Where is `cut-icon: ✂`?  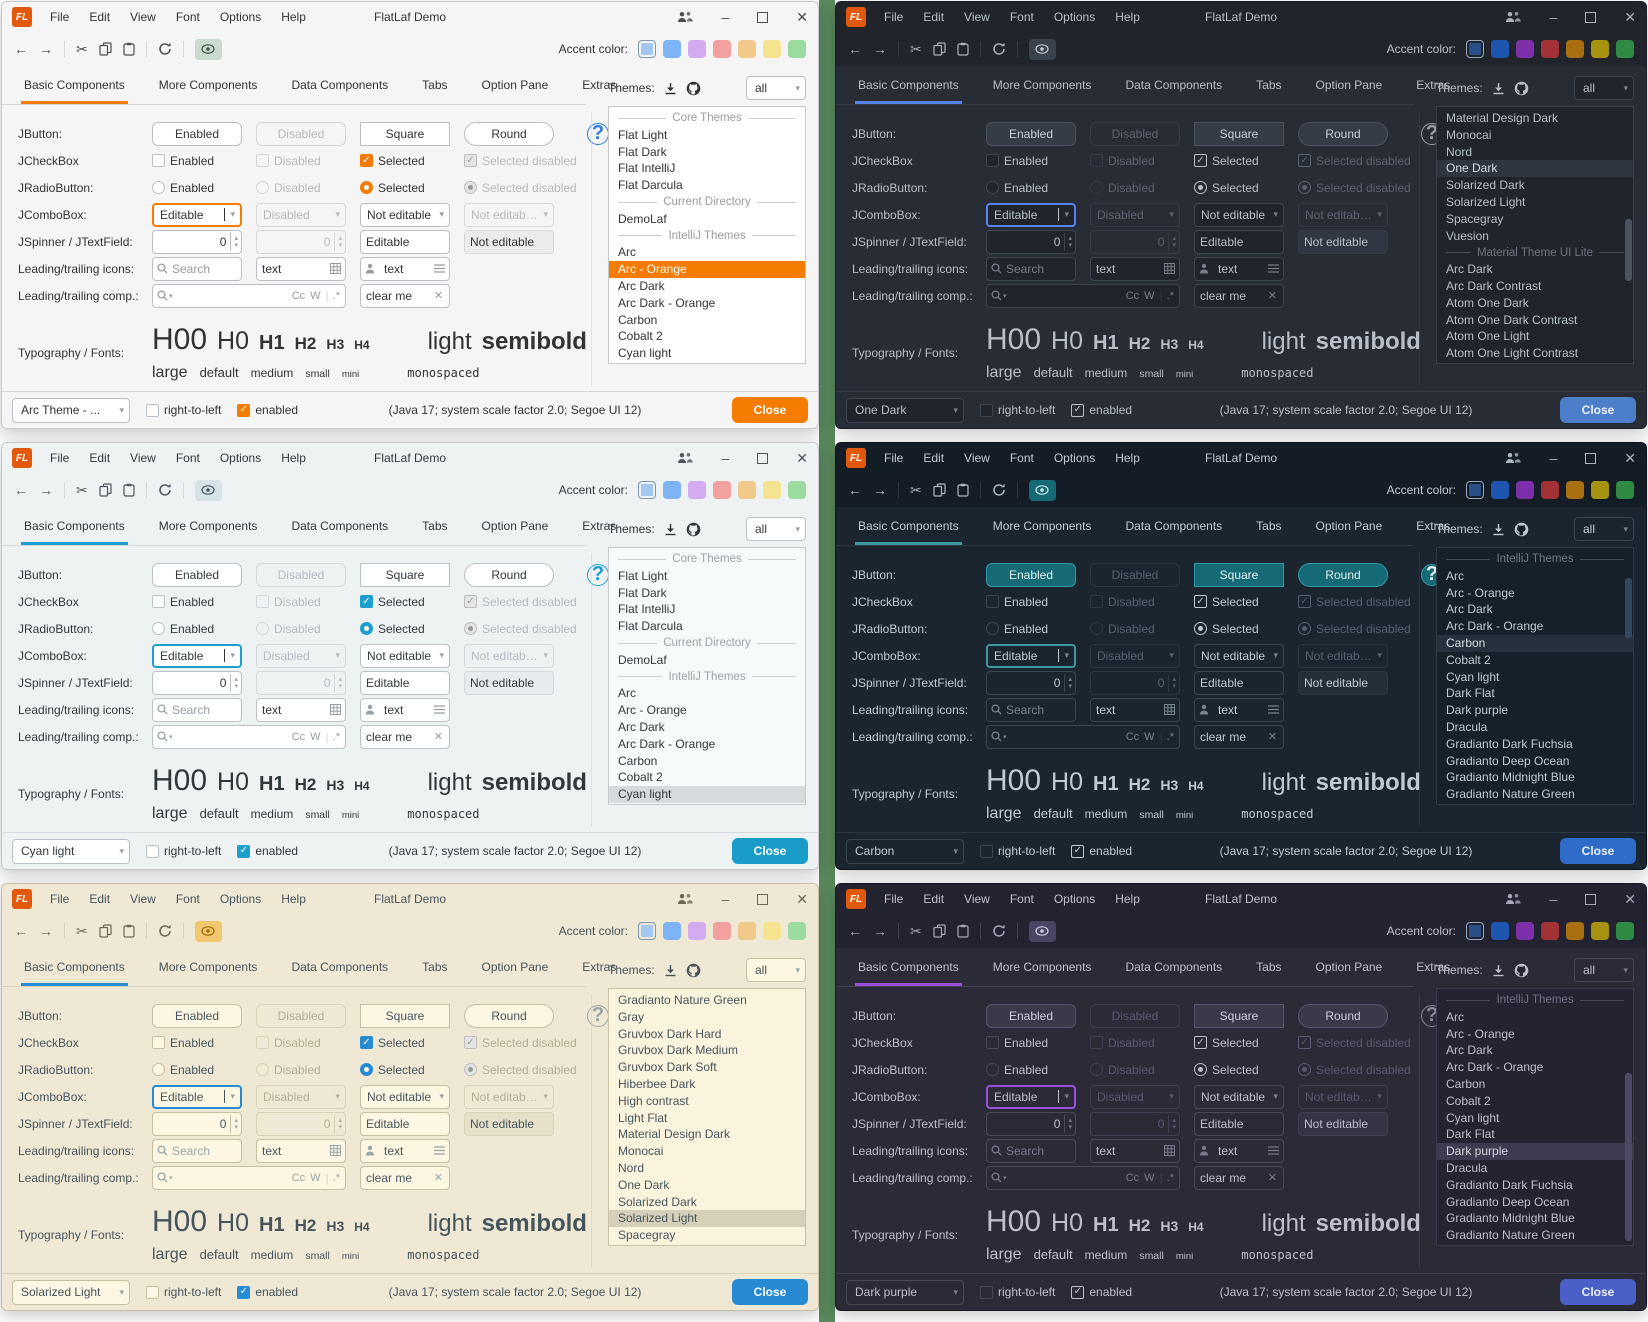
cut-icon: ✂ is located at coordinates (916, 931).